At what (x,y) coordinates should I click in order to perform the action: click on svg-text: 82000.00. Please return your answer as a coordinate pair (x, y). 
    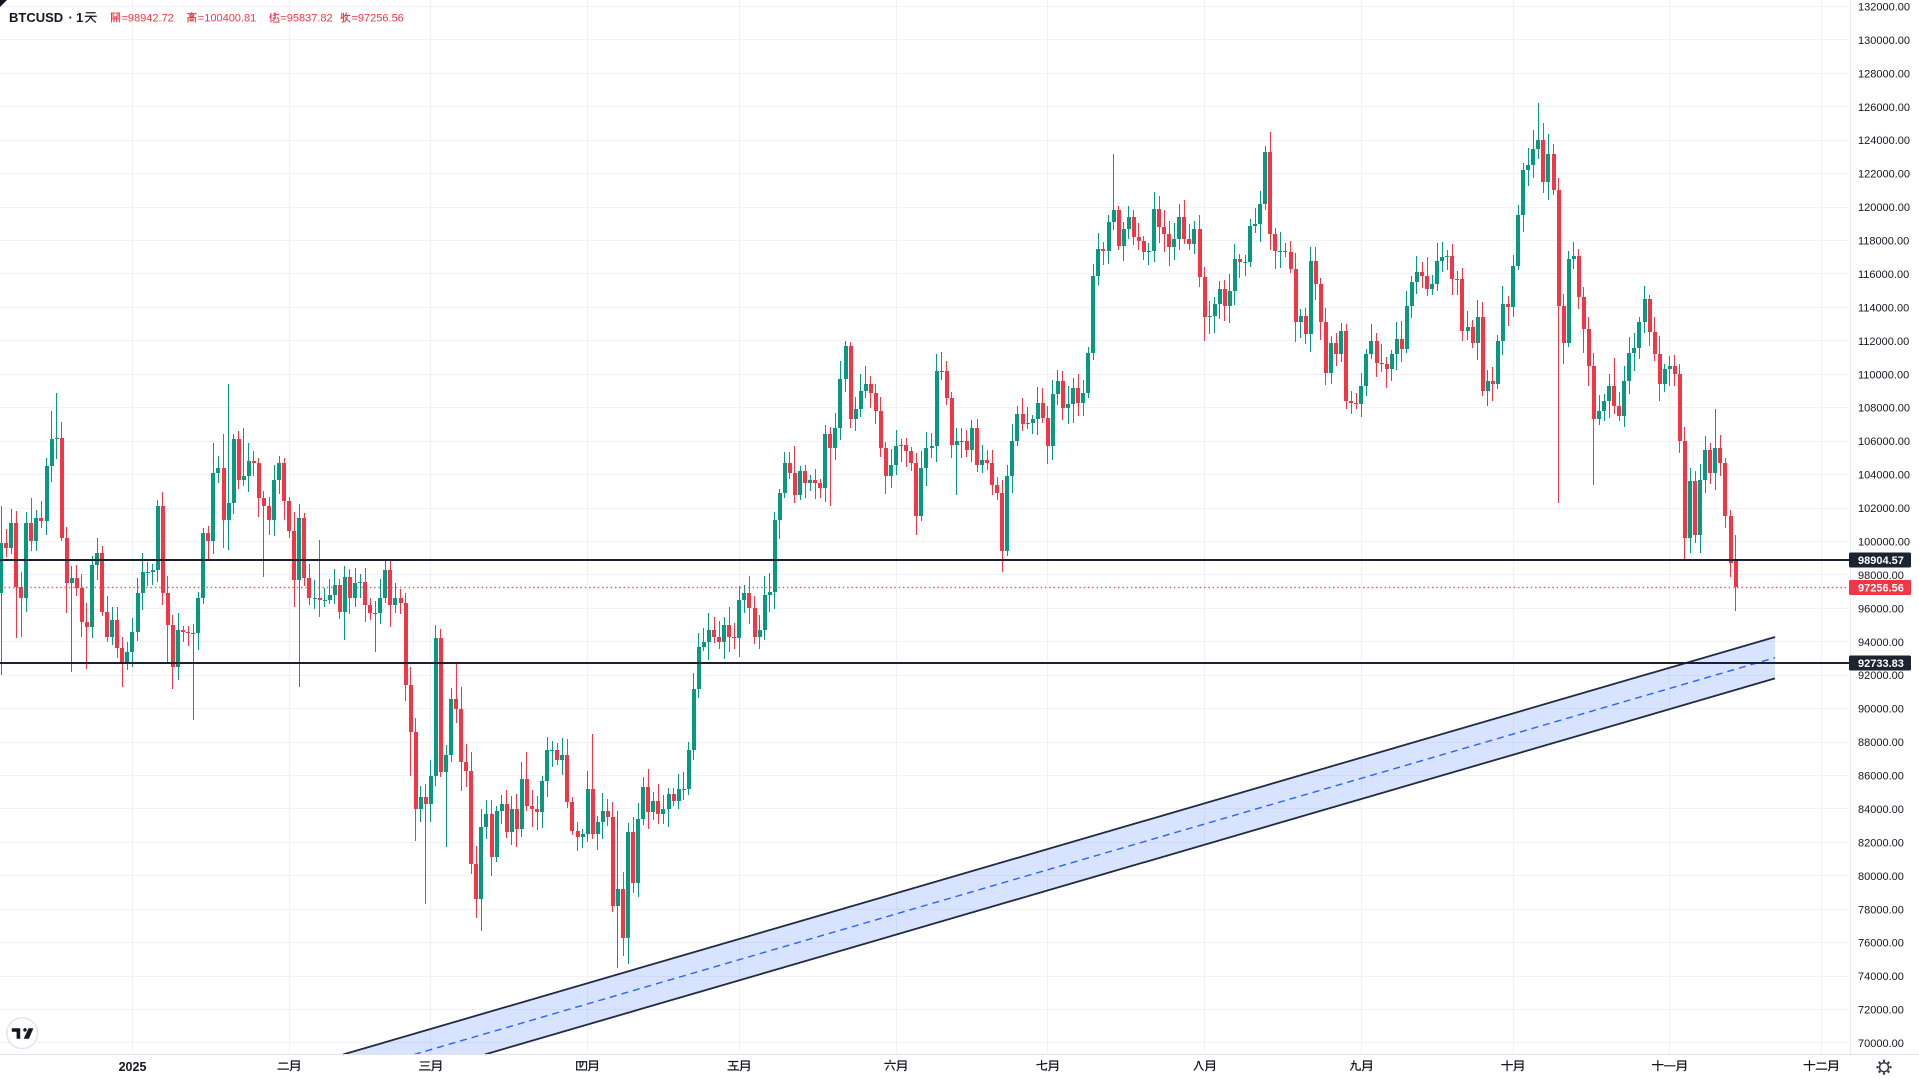
    Looking at the image, I should click on (1881, 843).